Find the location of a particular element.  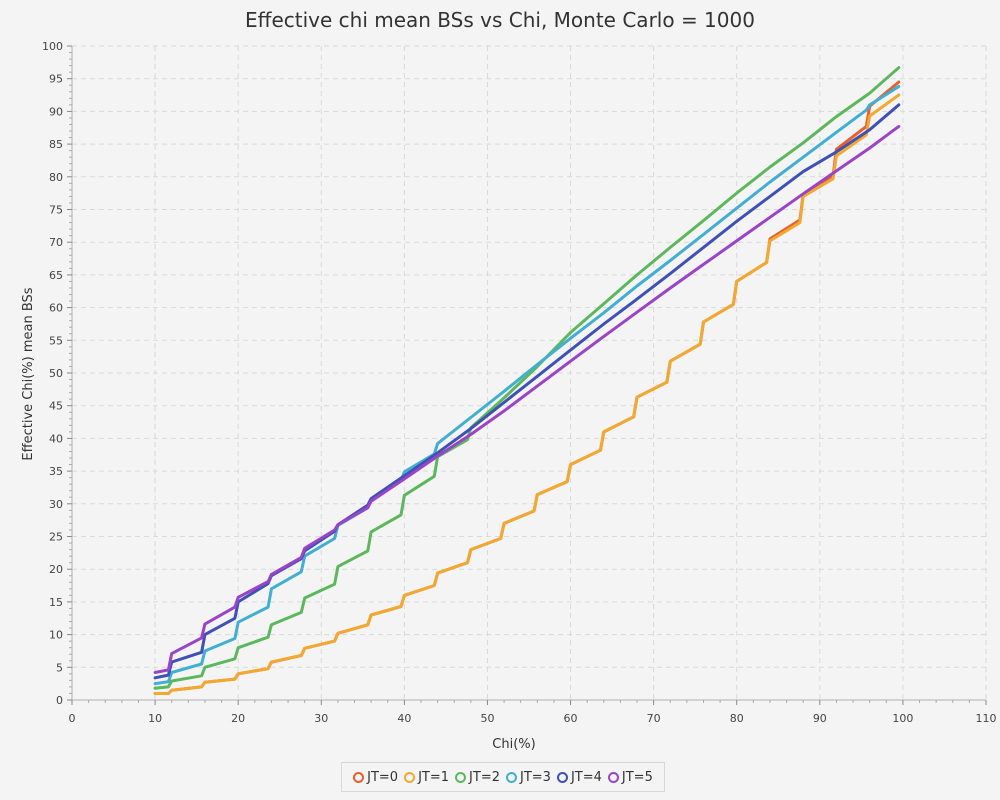

y-tick-label: 90 is located at coordinates (56, 111).